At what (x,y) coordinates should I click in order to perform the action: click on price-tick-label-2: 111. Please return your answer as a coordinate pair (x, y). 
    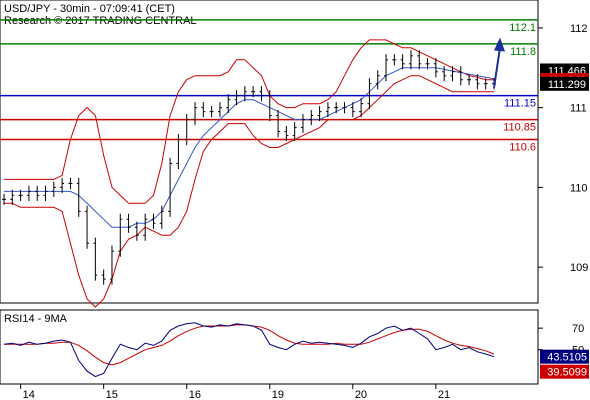
    Looking at the image, I should click on (578, 109).